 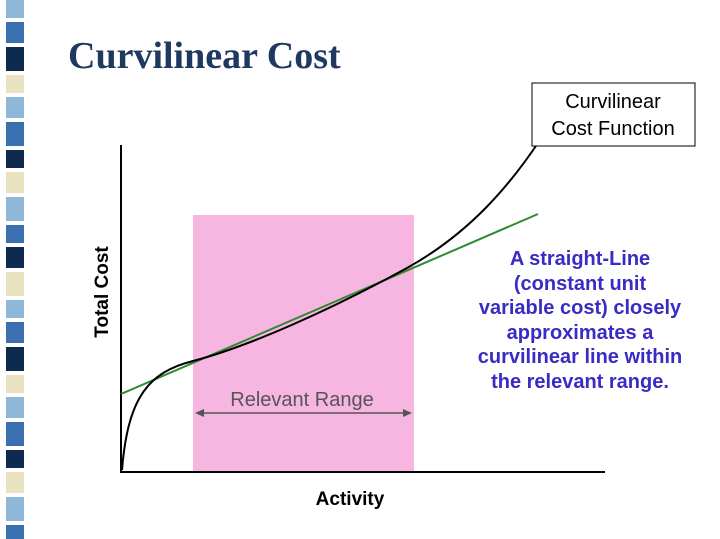 I want to click on decorative-side-stripe, so click(x=20, y=269).